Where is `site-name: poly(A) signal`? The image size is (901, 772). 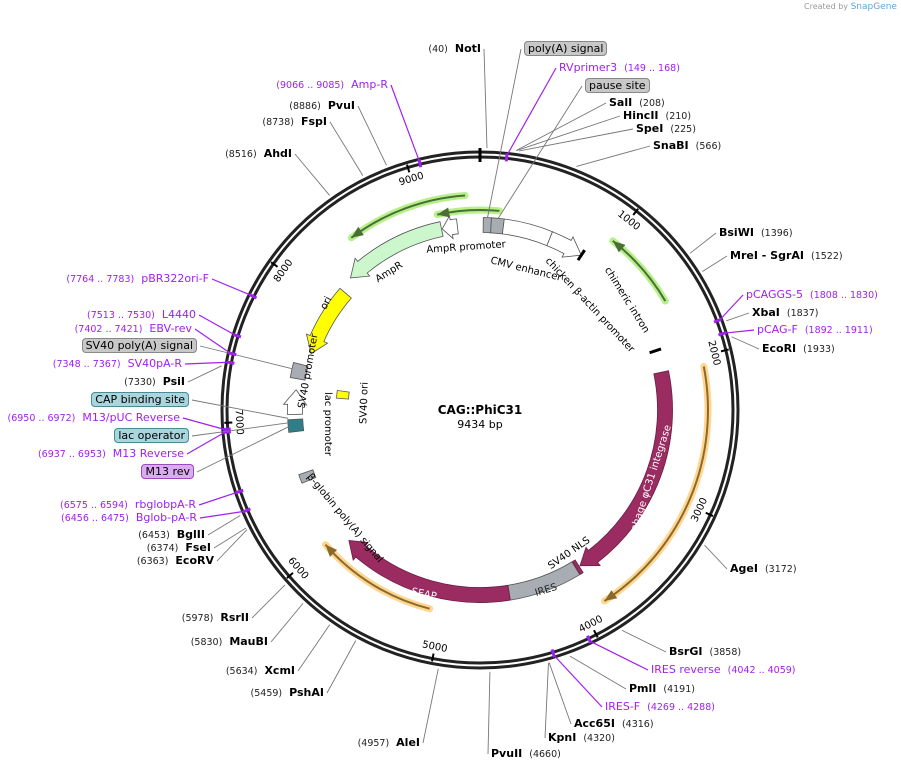
site-name: poly(A) signal is located at coordinates (566, 48).